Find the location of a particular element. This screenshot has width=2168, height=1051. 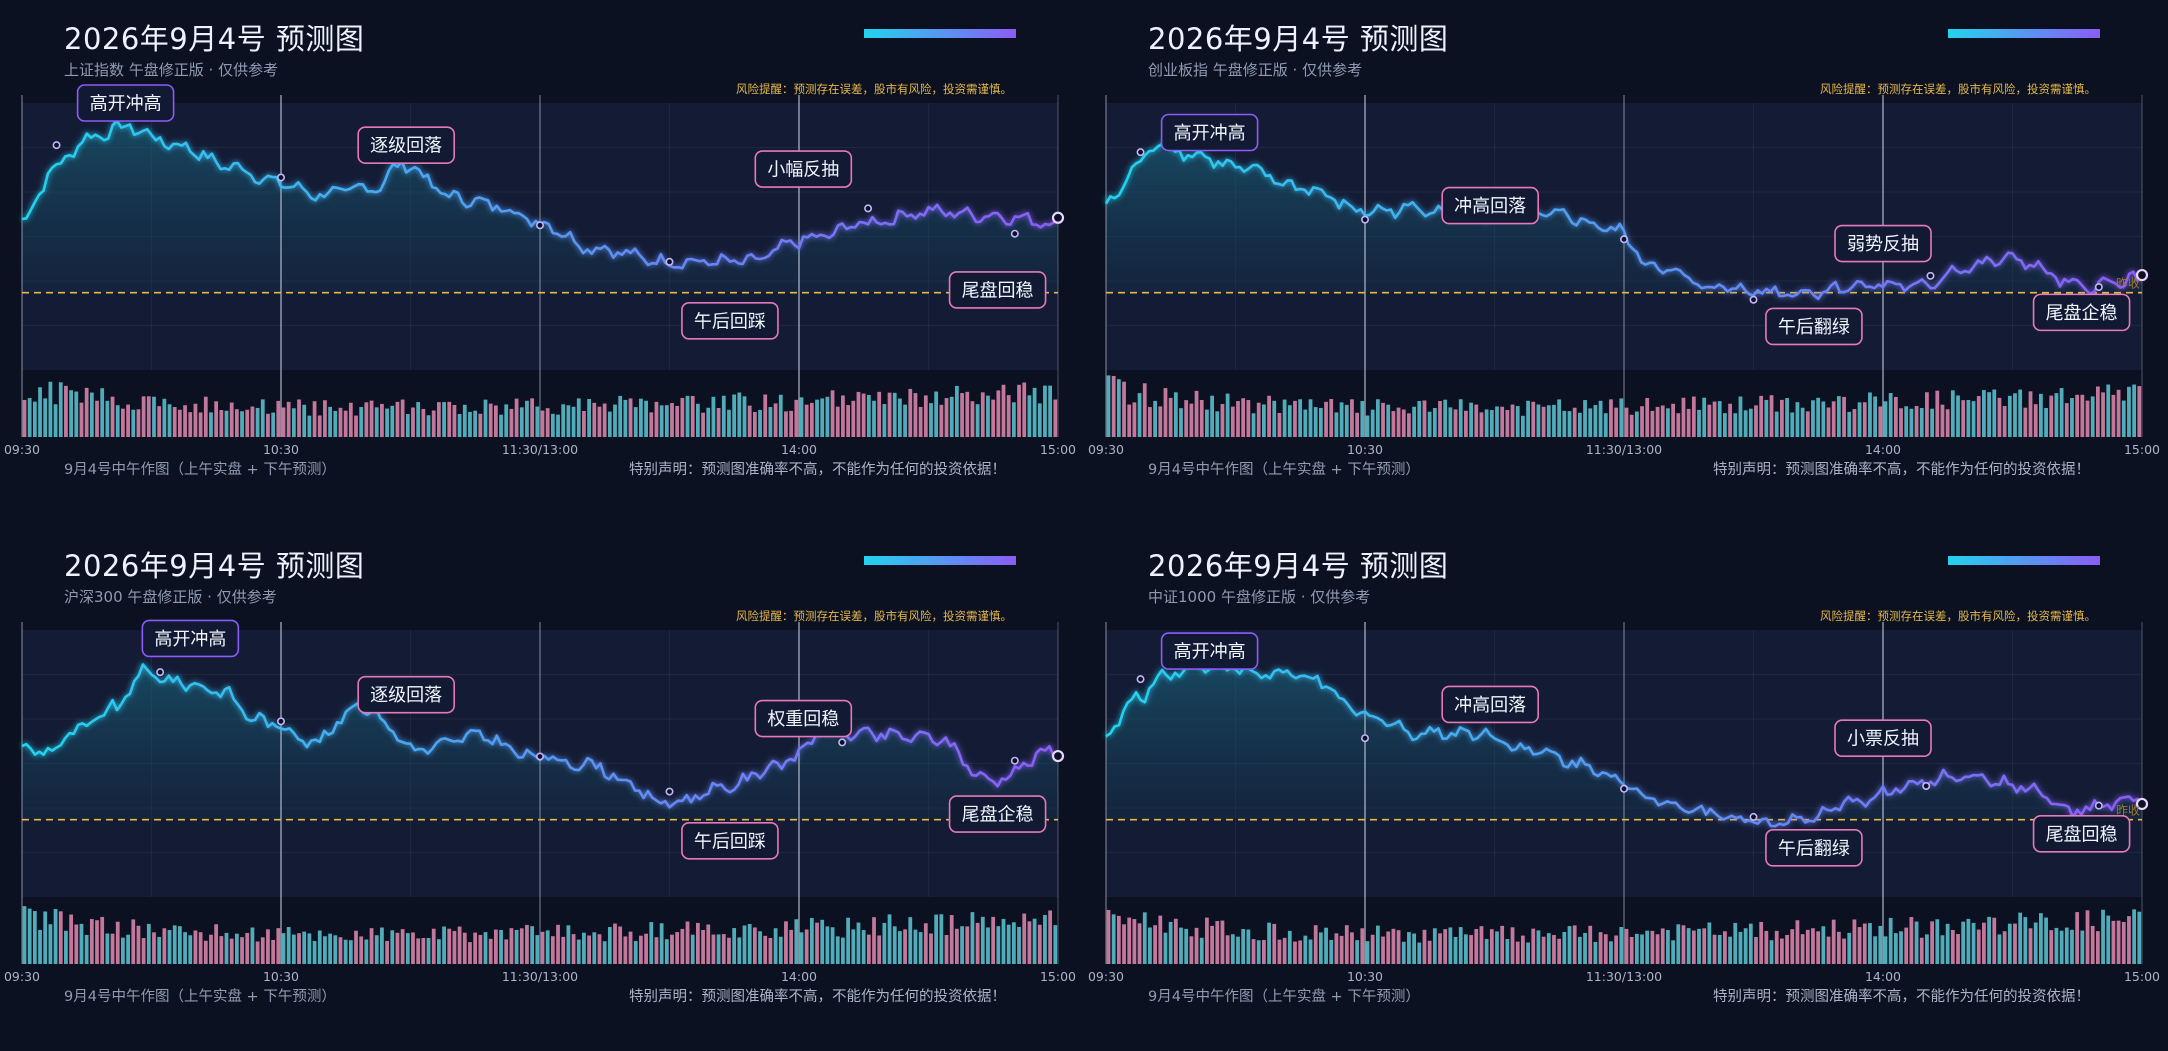

previous-close-label: 昨收 is located at coordinates (2128, 811).